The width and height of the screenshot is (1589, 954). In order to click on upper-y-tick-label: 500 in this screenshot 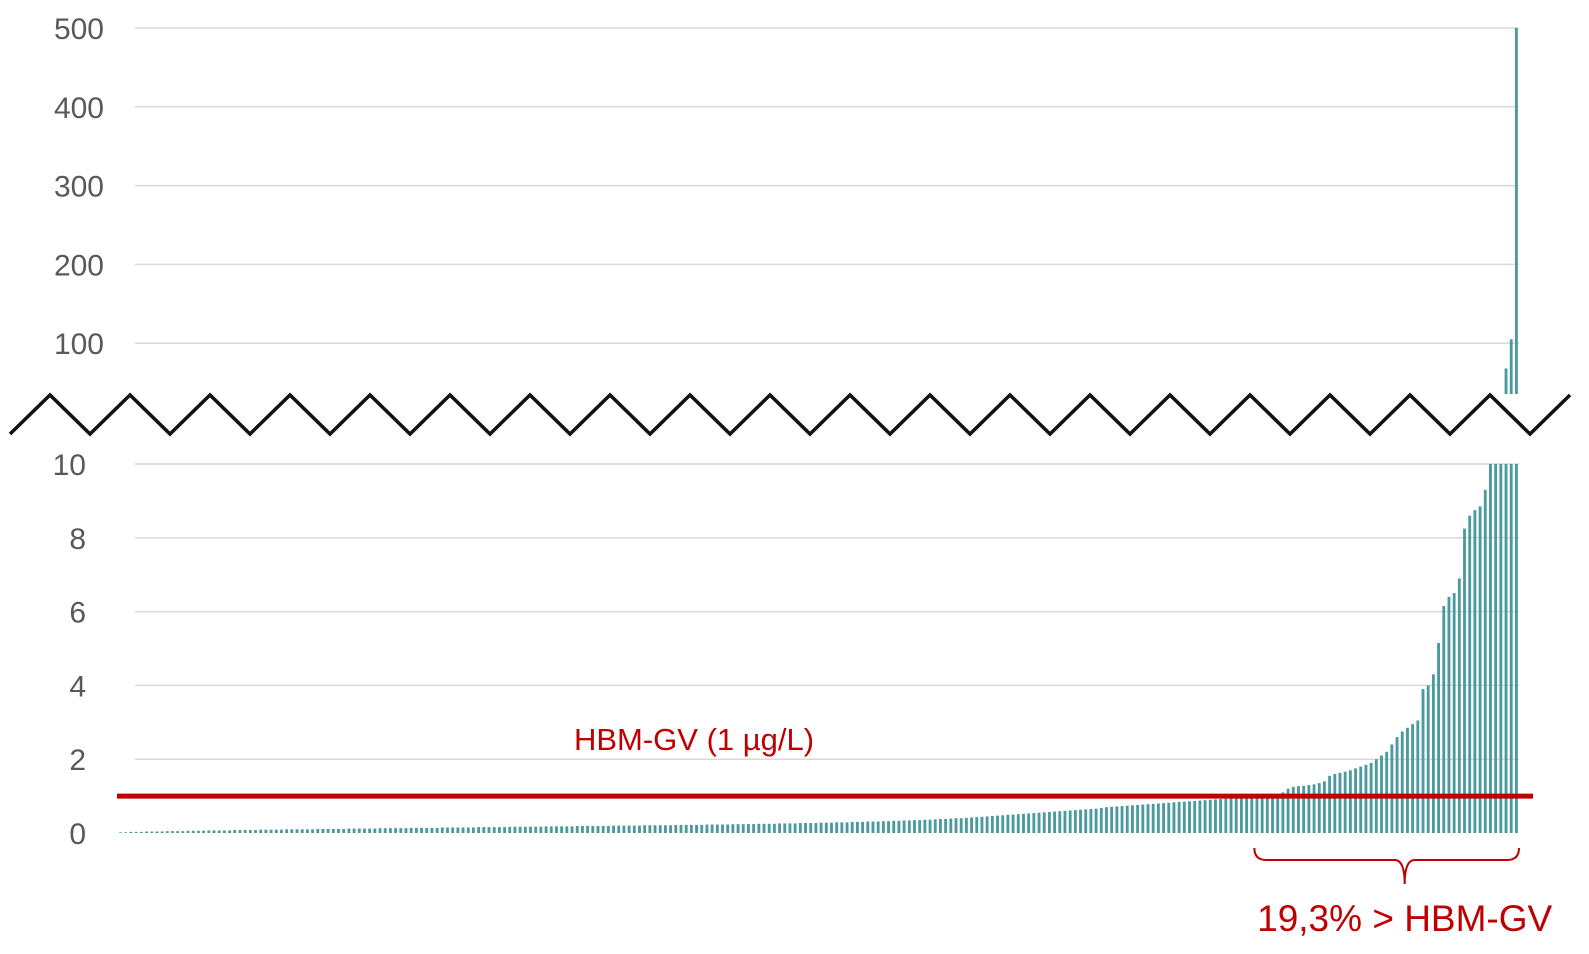, I will do `click(79, 29)`.